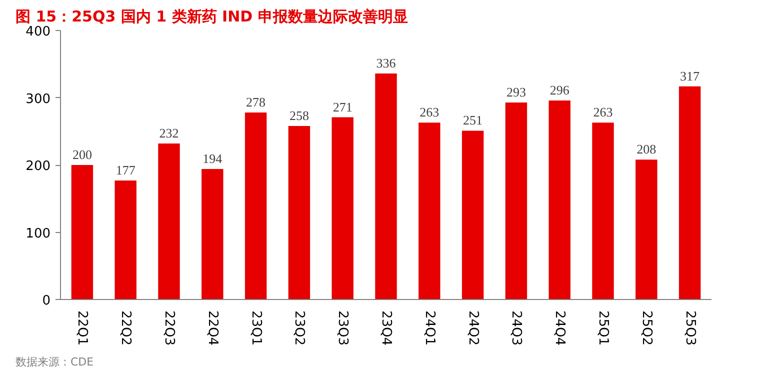 The width and height of the screenshot is (781, 373). What do you see at coordinates (646, 328) in the screenshot?
I see `x-tick-label: 25Q2` at bounding box center [646, 328].